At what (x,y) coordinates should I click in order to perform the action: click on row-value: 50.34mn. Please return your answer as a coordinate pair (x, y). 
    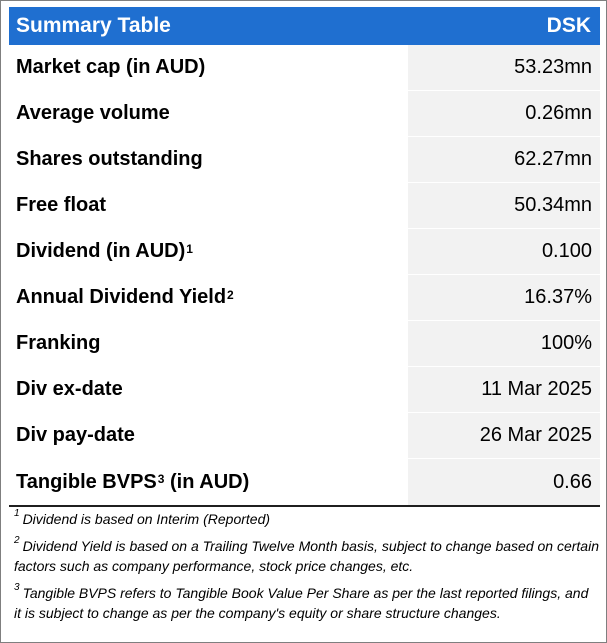
    Looking at the image, I should click on (504, 205).